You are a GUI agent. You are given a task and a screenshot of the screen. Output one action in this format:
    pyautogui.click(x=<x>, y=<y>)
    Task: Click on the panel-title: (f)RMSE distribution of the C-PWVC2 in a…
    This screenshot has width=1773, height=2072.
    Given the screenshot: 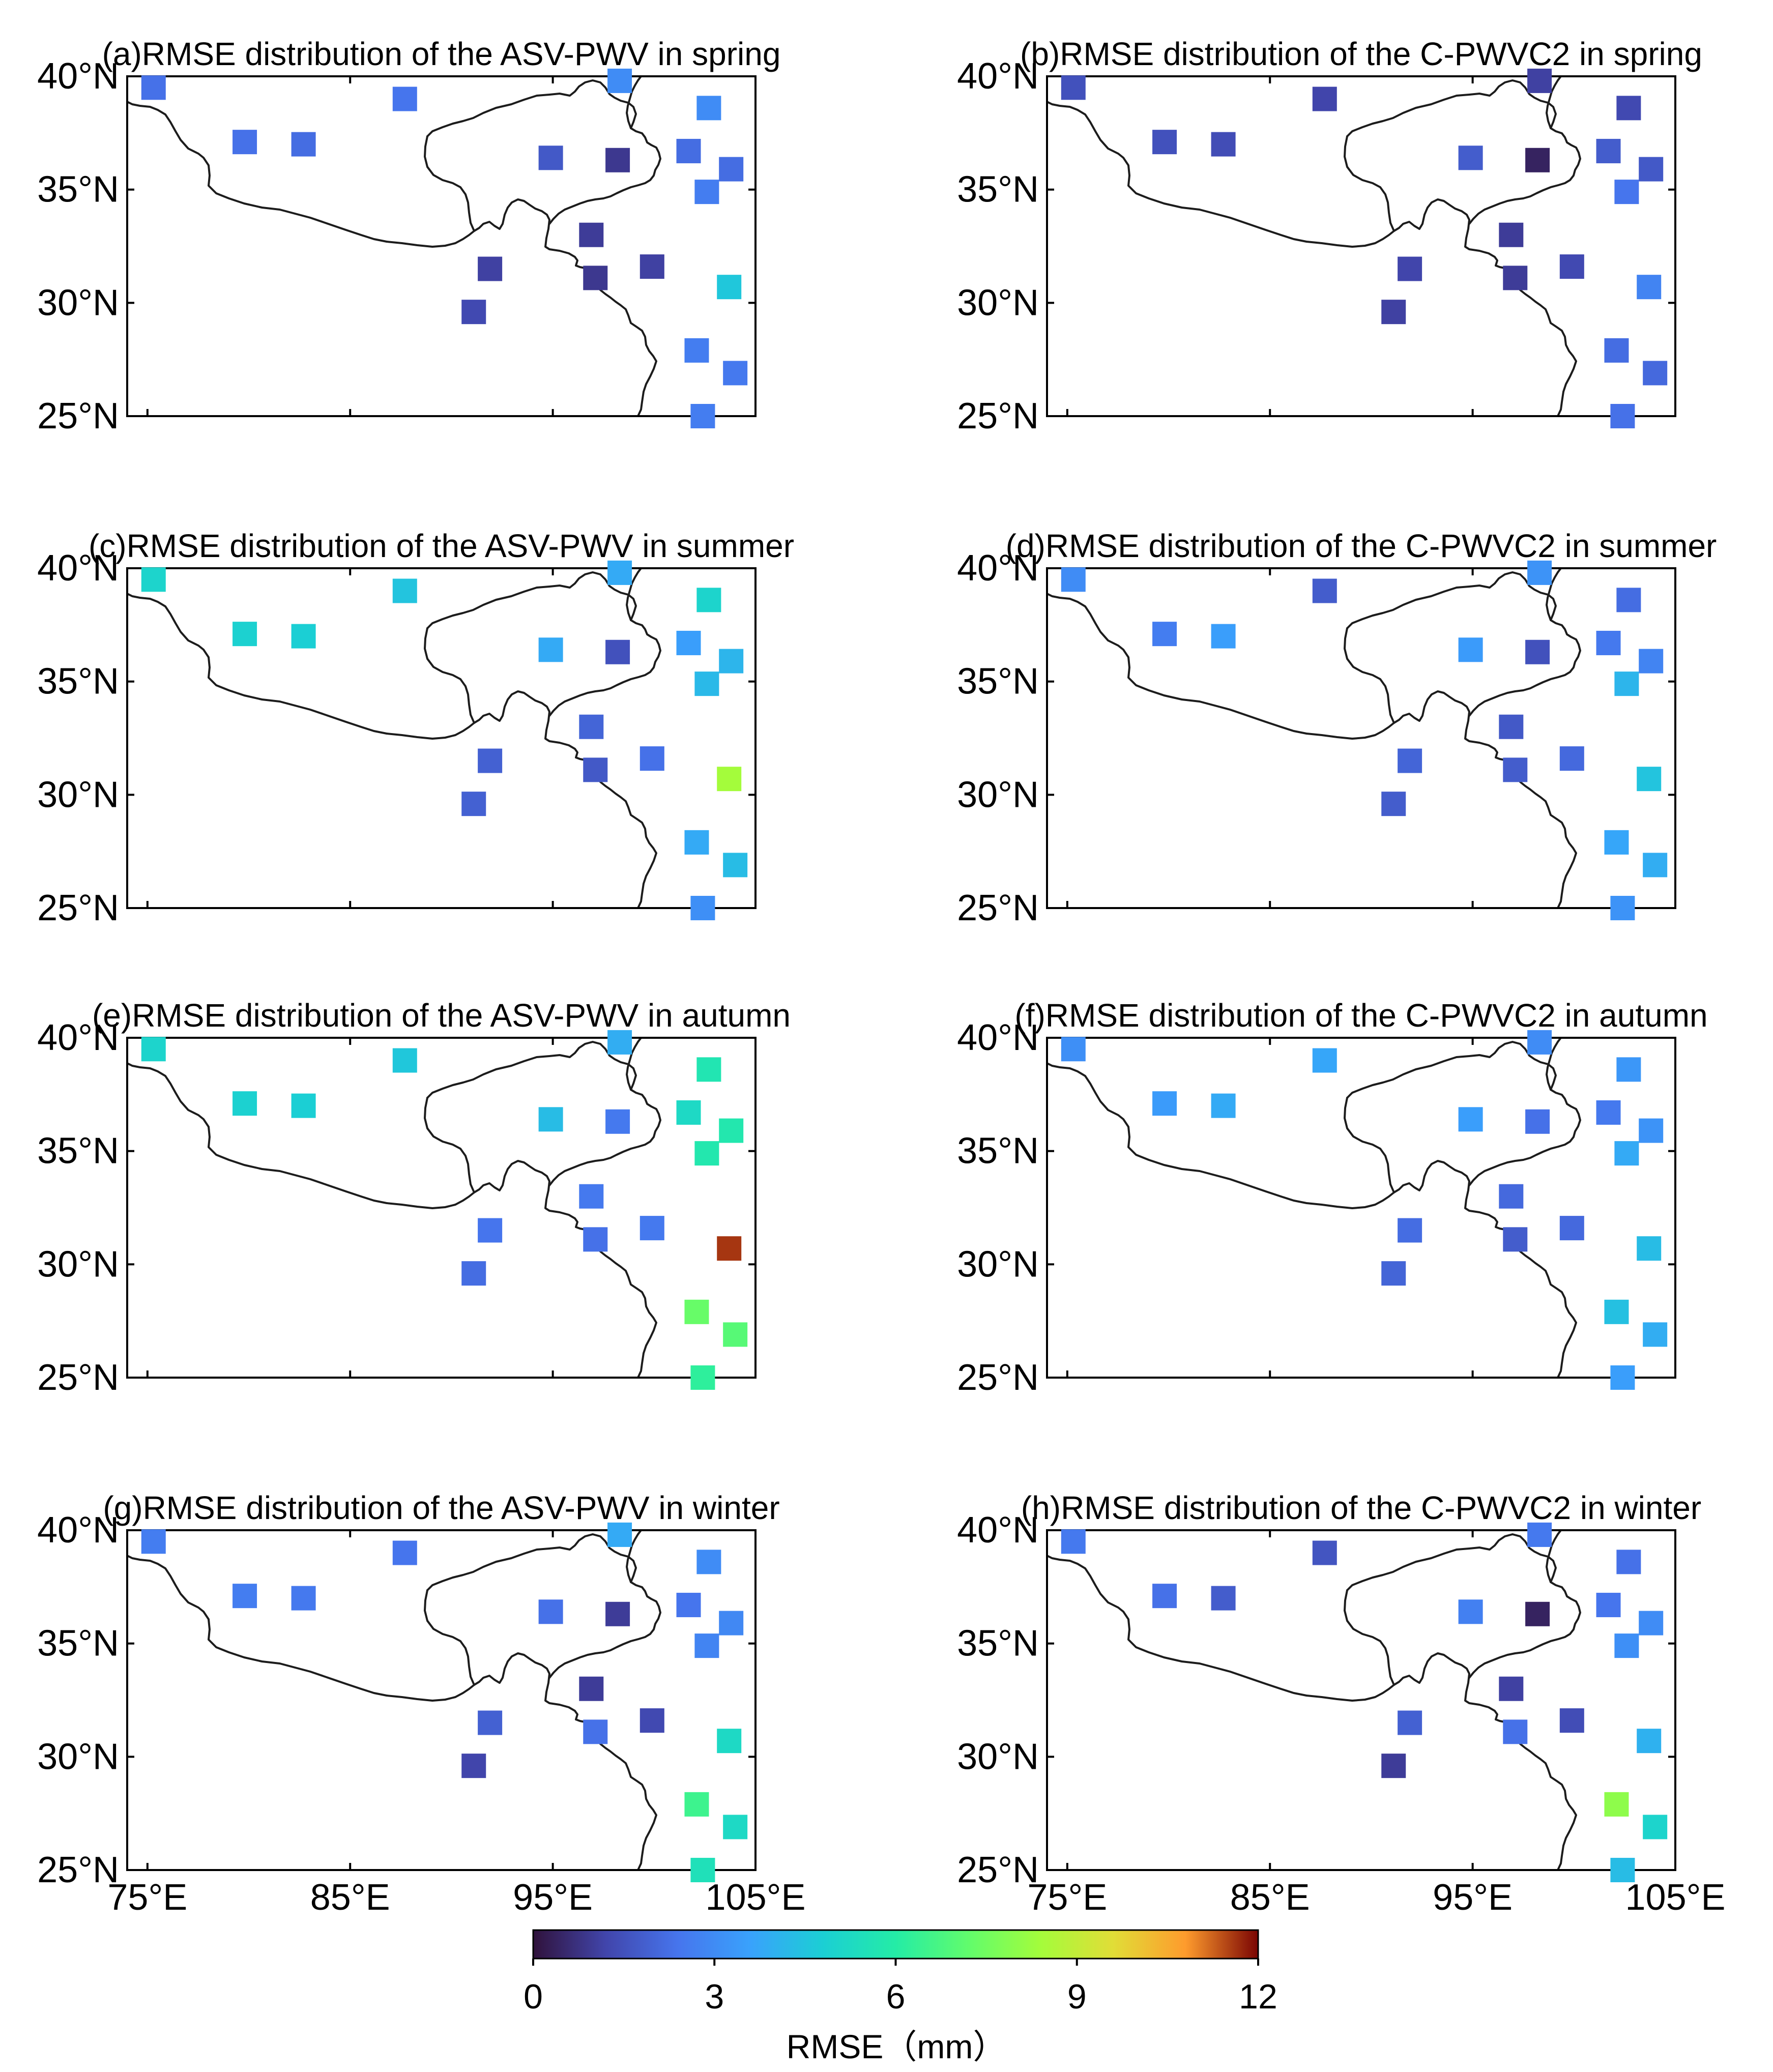 What is the action you would take?
    pyautogui.click(x=1361, y=1015)
    